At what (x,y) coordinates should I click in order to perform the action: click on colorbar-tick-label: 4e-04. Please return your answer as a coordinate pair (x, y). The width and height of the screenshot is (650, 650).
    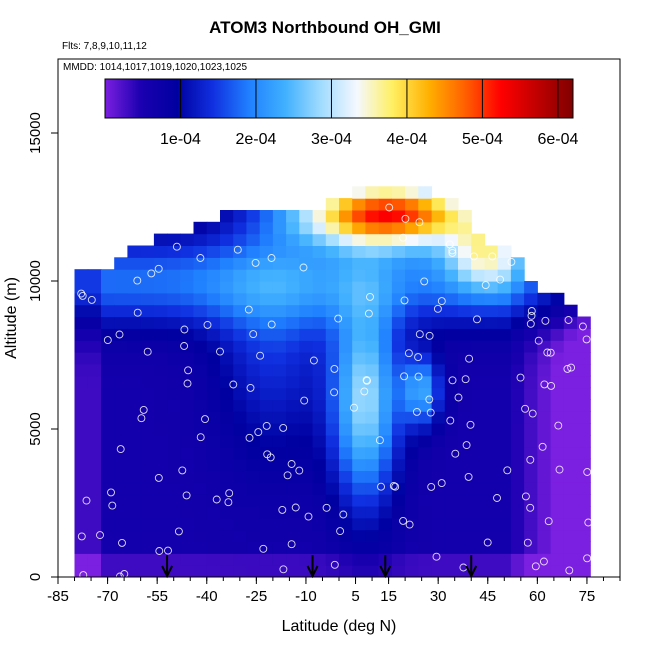
    Looking at the image, I should click on (406, 139).